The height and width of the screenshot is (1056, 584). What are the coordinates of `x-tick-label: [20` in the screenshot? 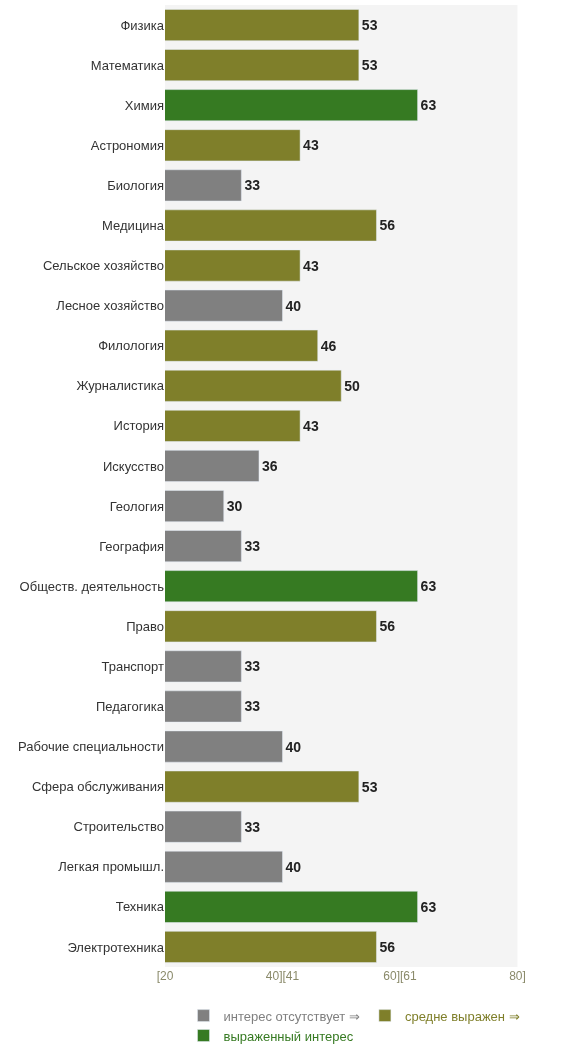 It's located at (165, 976).